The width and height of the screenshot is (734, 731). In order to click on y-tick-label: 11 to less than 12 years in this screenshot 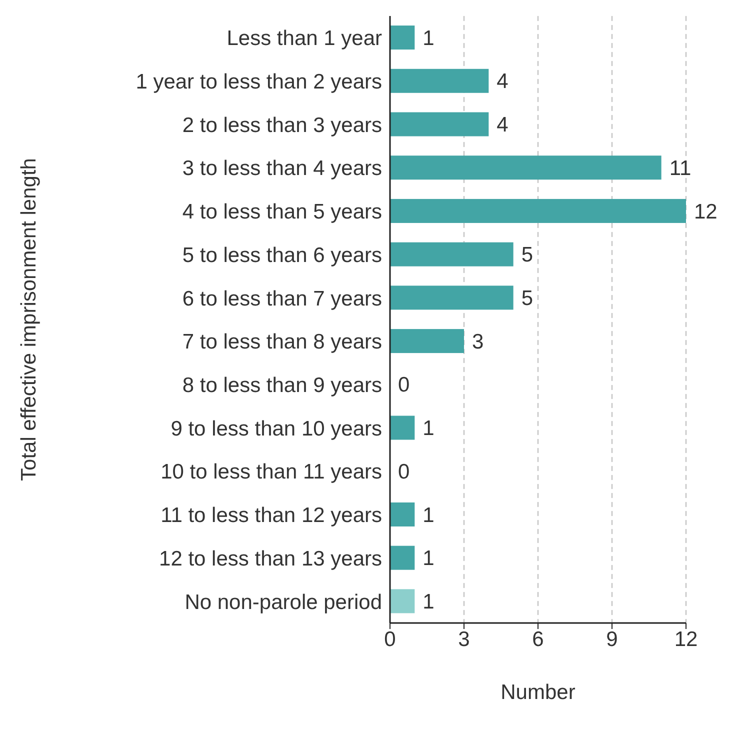, I will do `click(271, 516)`.